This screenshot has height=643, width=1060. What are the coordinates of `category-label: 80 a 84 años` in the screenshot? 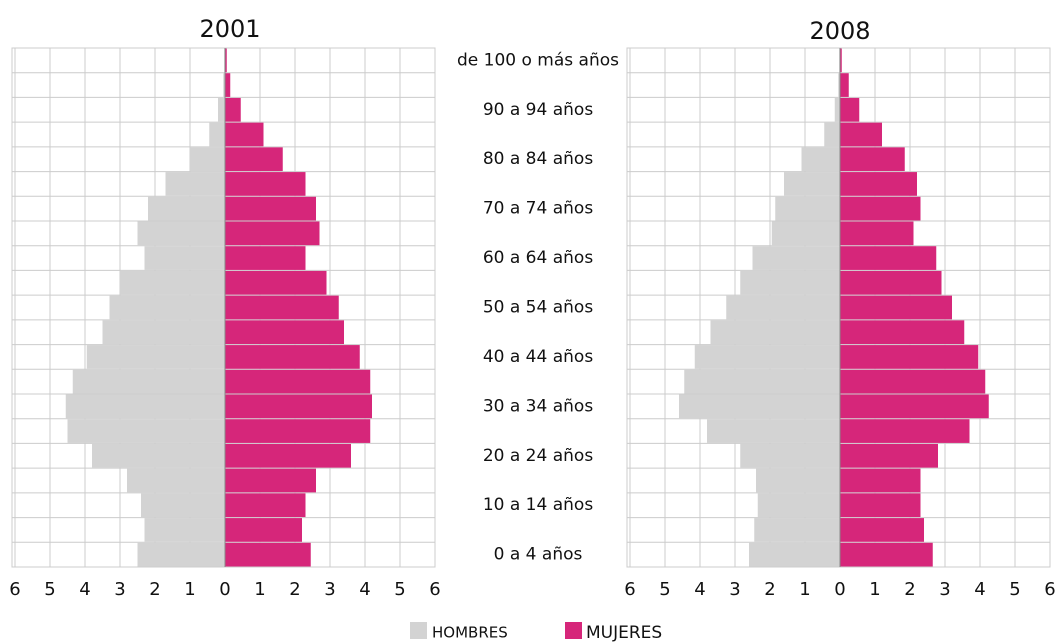 It's located at (538, 159).